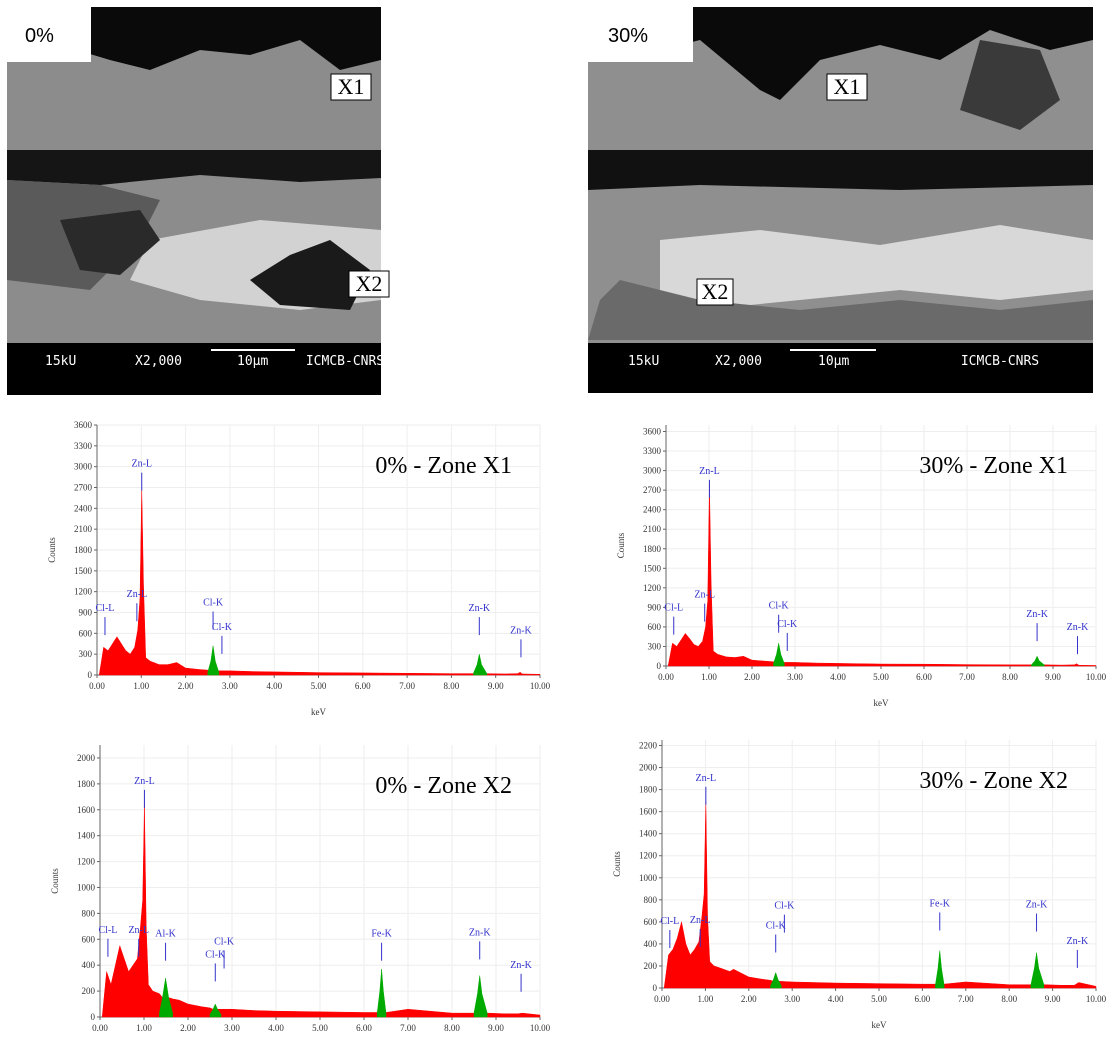  What do you see at coordinates (652, 451) in the screenshot?
I see `y-tick-label: 3300` at bounding box center [652, 451].